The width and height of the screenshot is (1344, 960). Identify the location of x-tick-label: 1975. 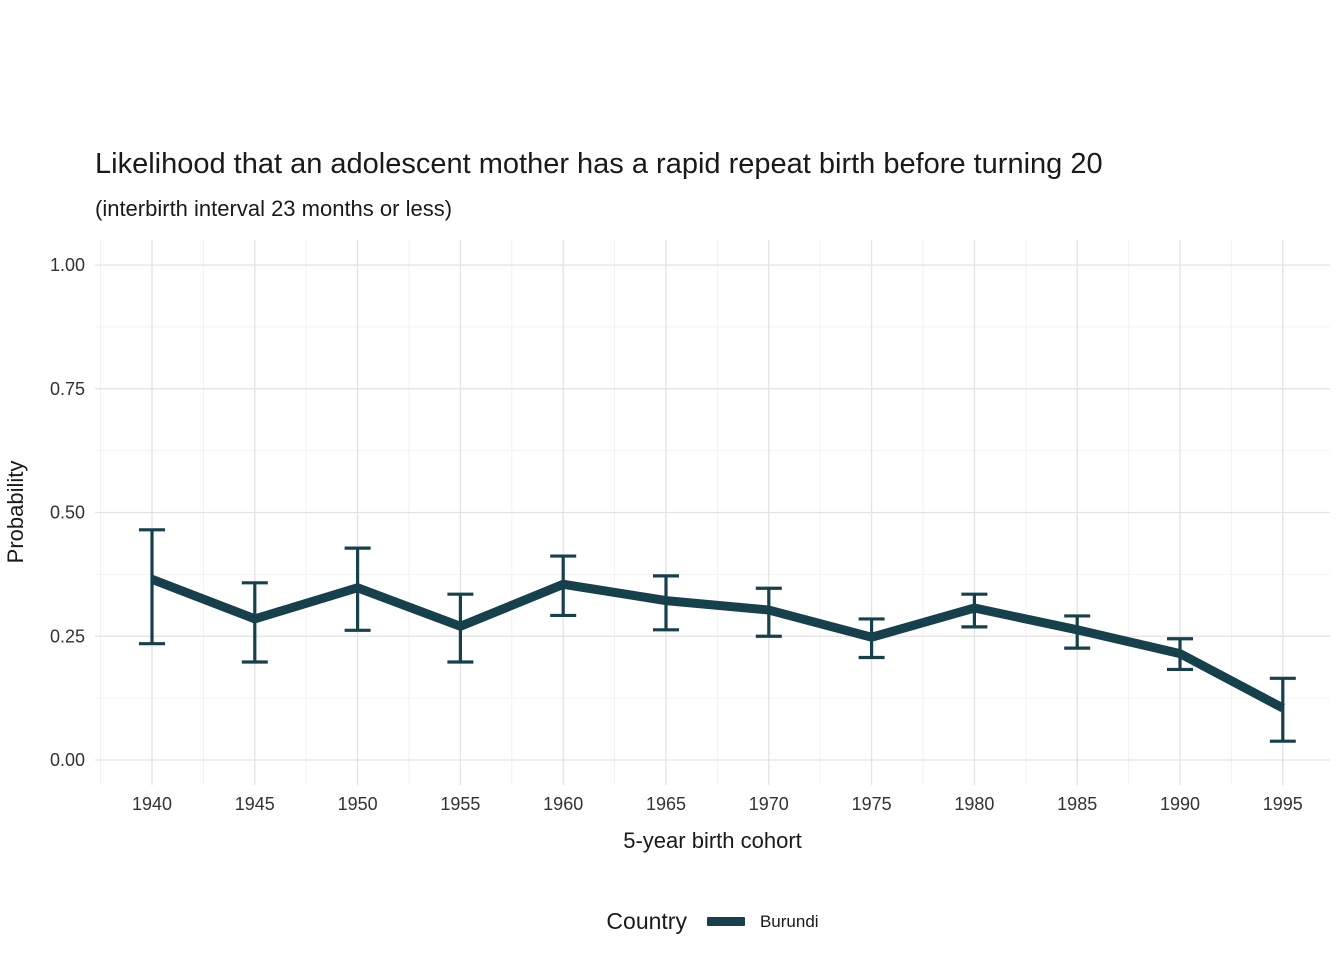
(872, 804).